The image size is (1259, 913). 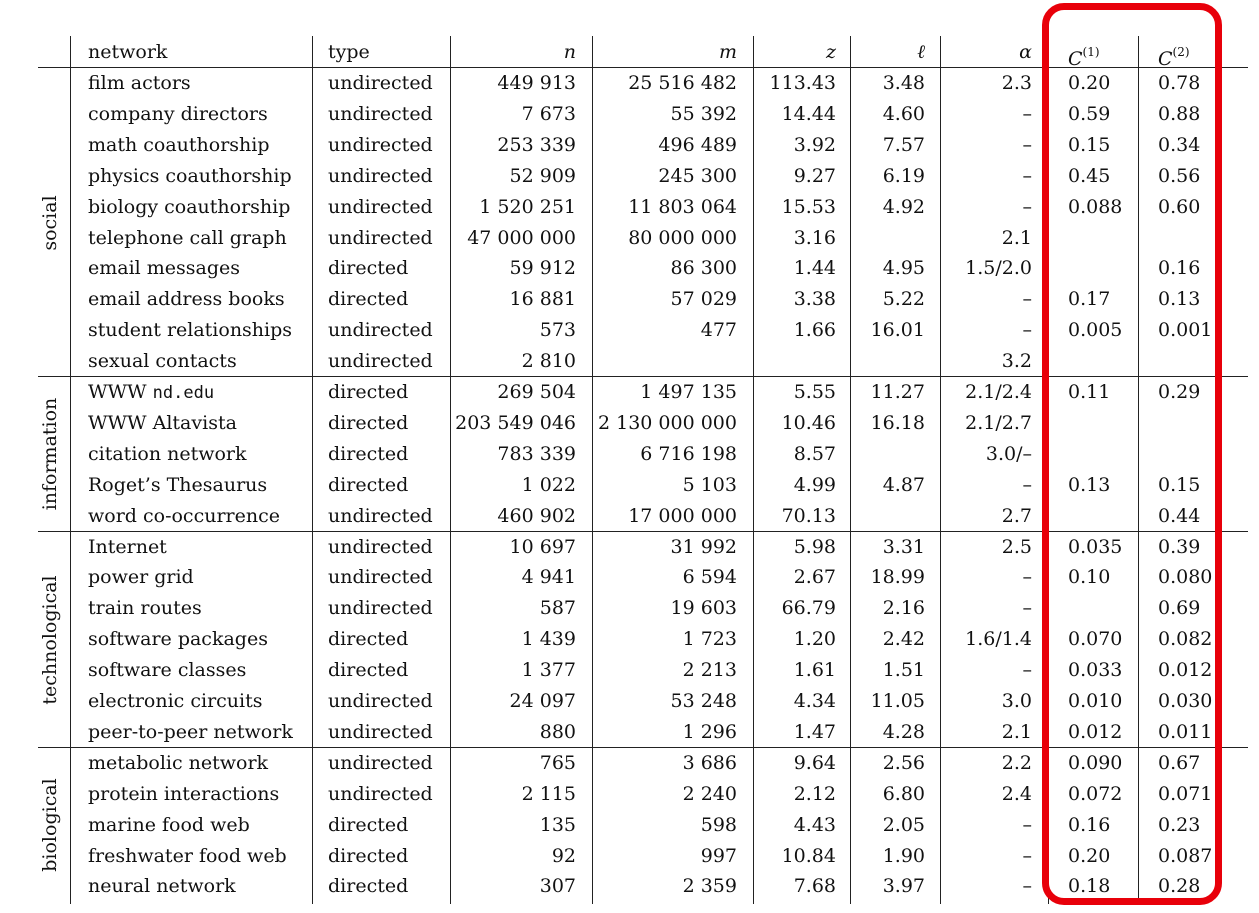 What do you see at coordinates (190, 330) in the screenshot?
I see `cell-network: student relationships` at bounding box center [190, 330].